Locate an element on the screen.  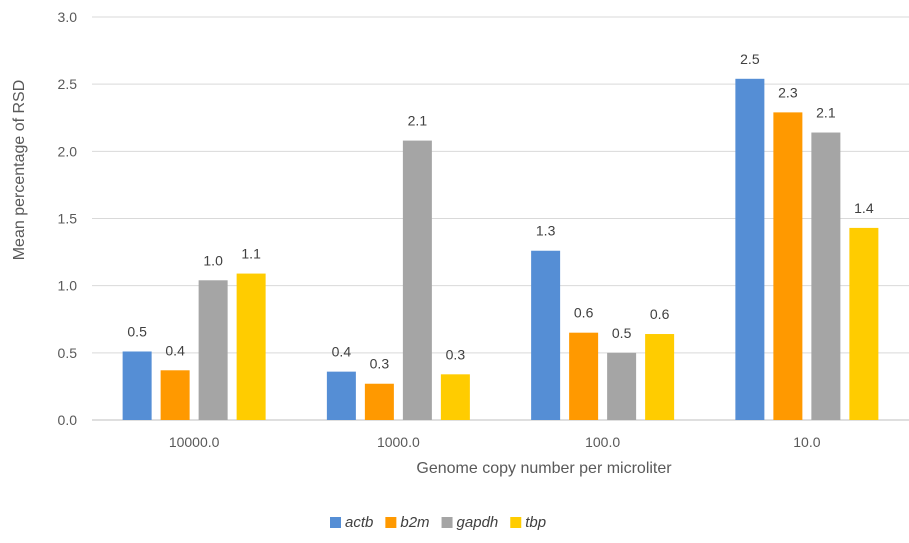
x-axis-title: Genome copy number per microliter is located at coordinates (544, 468).